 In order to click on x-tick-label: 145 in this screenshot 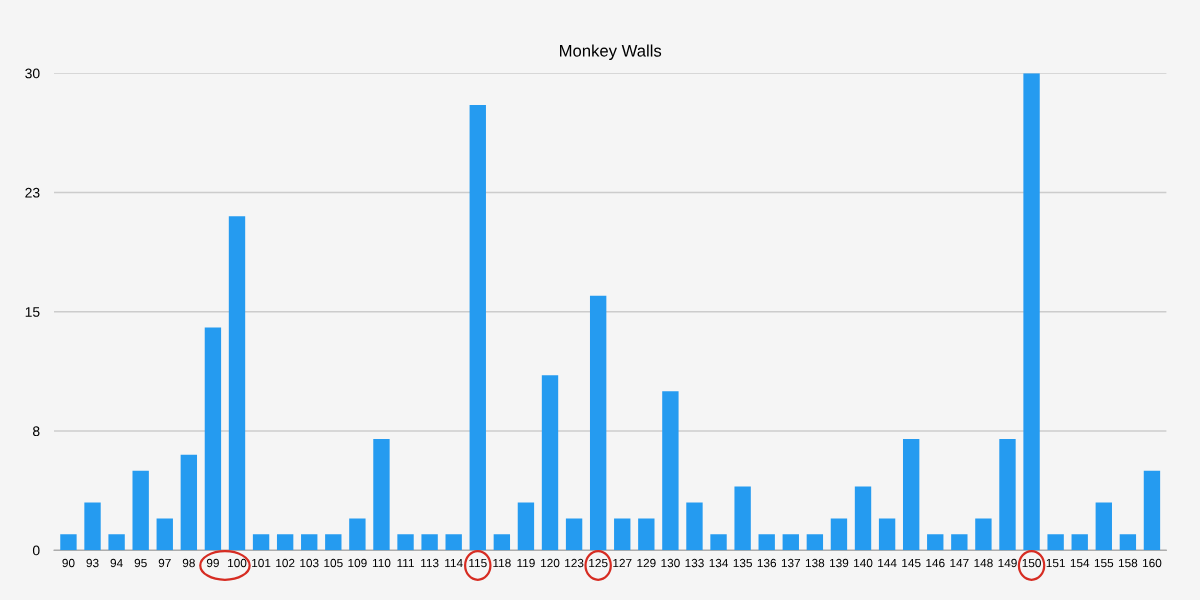, I will do `click(911, 563)`.